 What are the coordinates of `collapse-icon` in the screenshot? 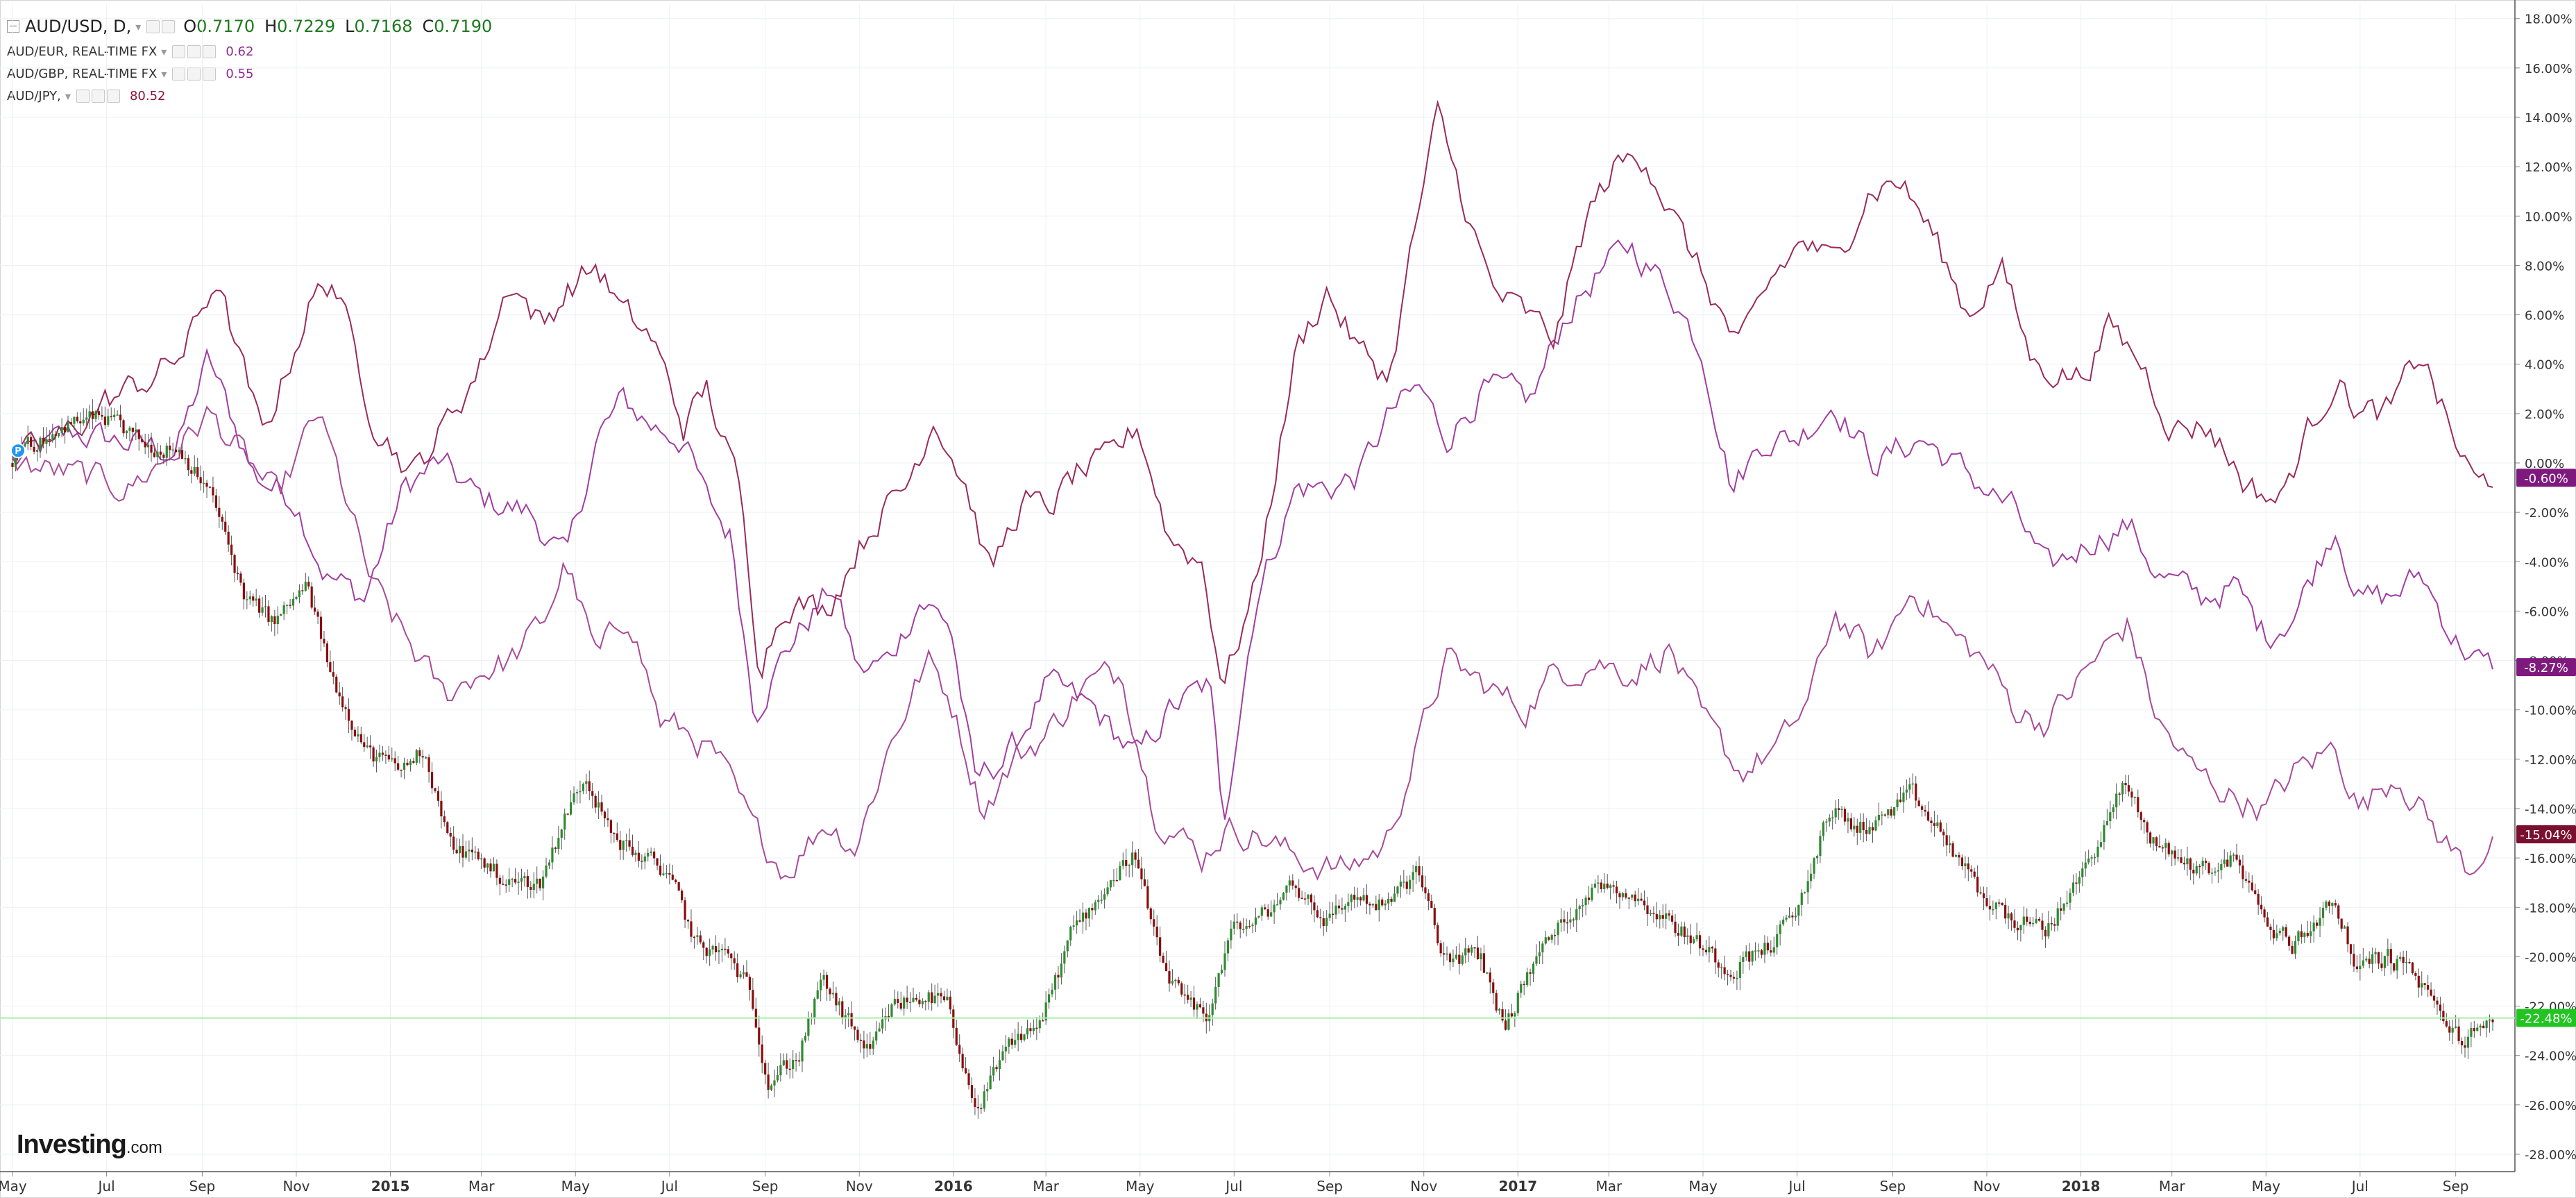 It's located at (13, 26).